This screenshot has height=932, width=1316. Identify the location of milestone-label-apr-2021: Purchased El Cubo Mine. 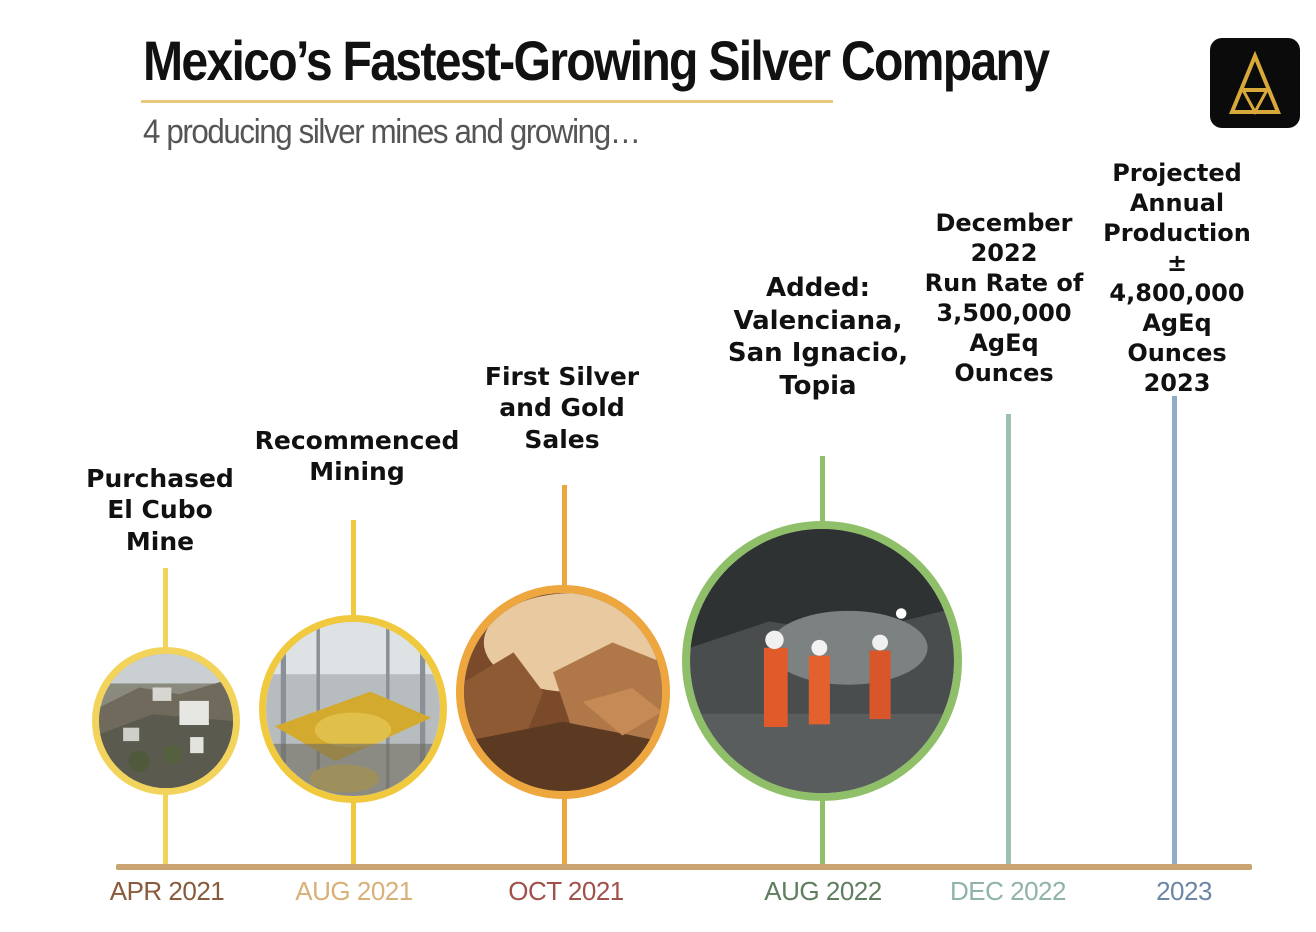
(160, 510).